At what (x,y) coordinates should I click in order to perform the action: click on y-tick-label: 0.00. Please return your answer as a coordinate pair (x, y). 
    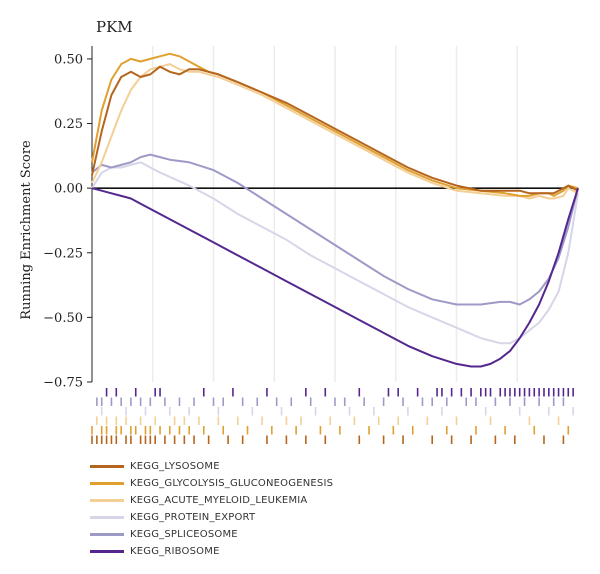
    Looking at the image, I should click on (68, 189).